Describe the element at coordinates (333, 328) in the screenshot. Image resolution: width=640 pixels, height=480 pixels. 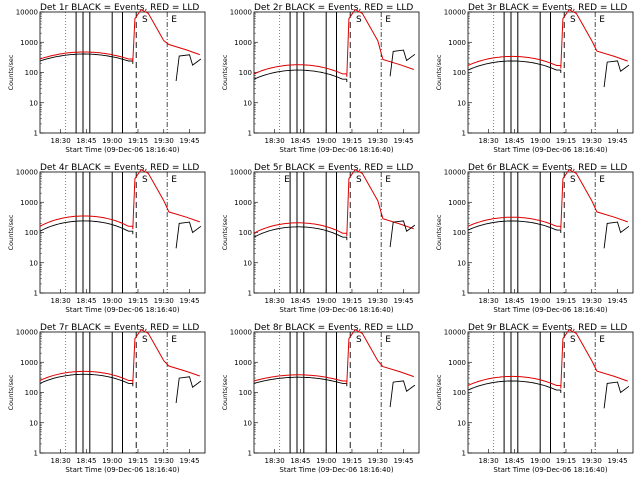
I see `panel-title: Det 8r BLACK = Events, RED = LLD` at that location.